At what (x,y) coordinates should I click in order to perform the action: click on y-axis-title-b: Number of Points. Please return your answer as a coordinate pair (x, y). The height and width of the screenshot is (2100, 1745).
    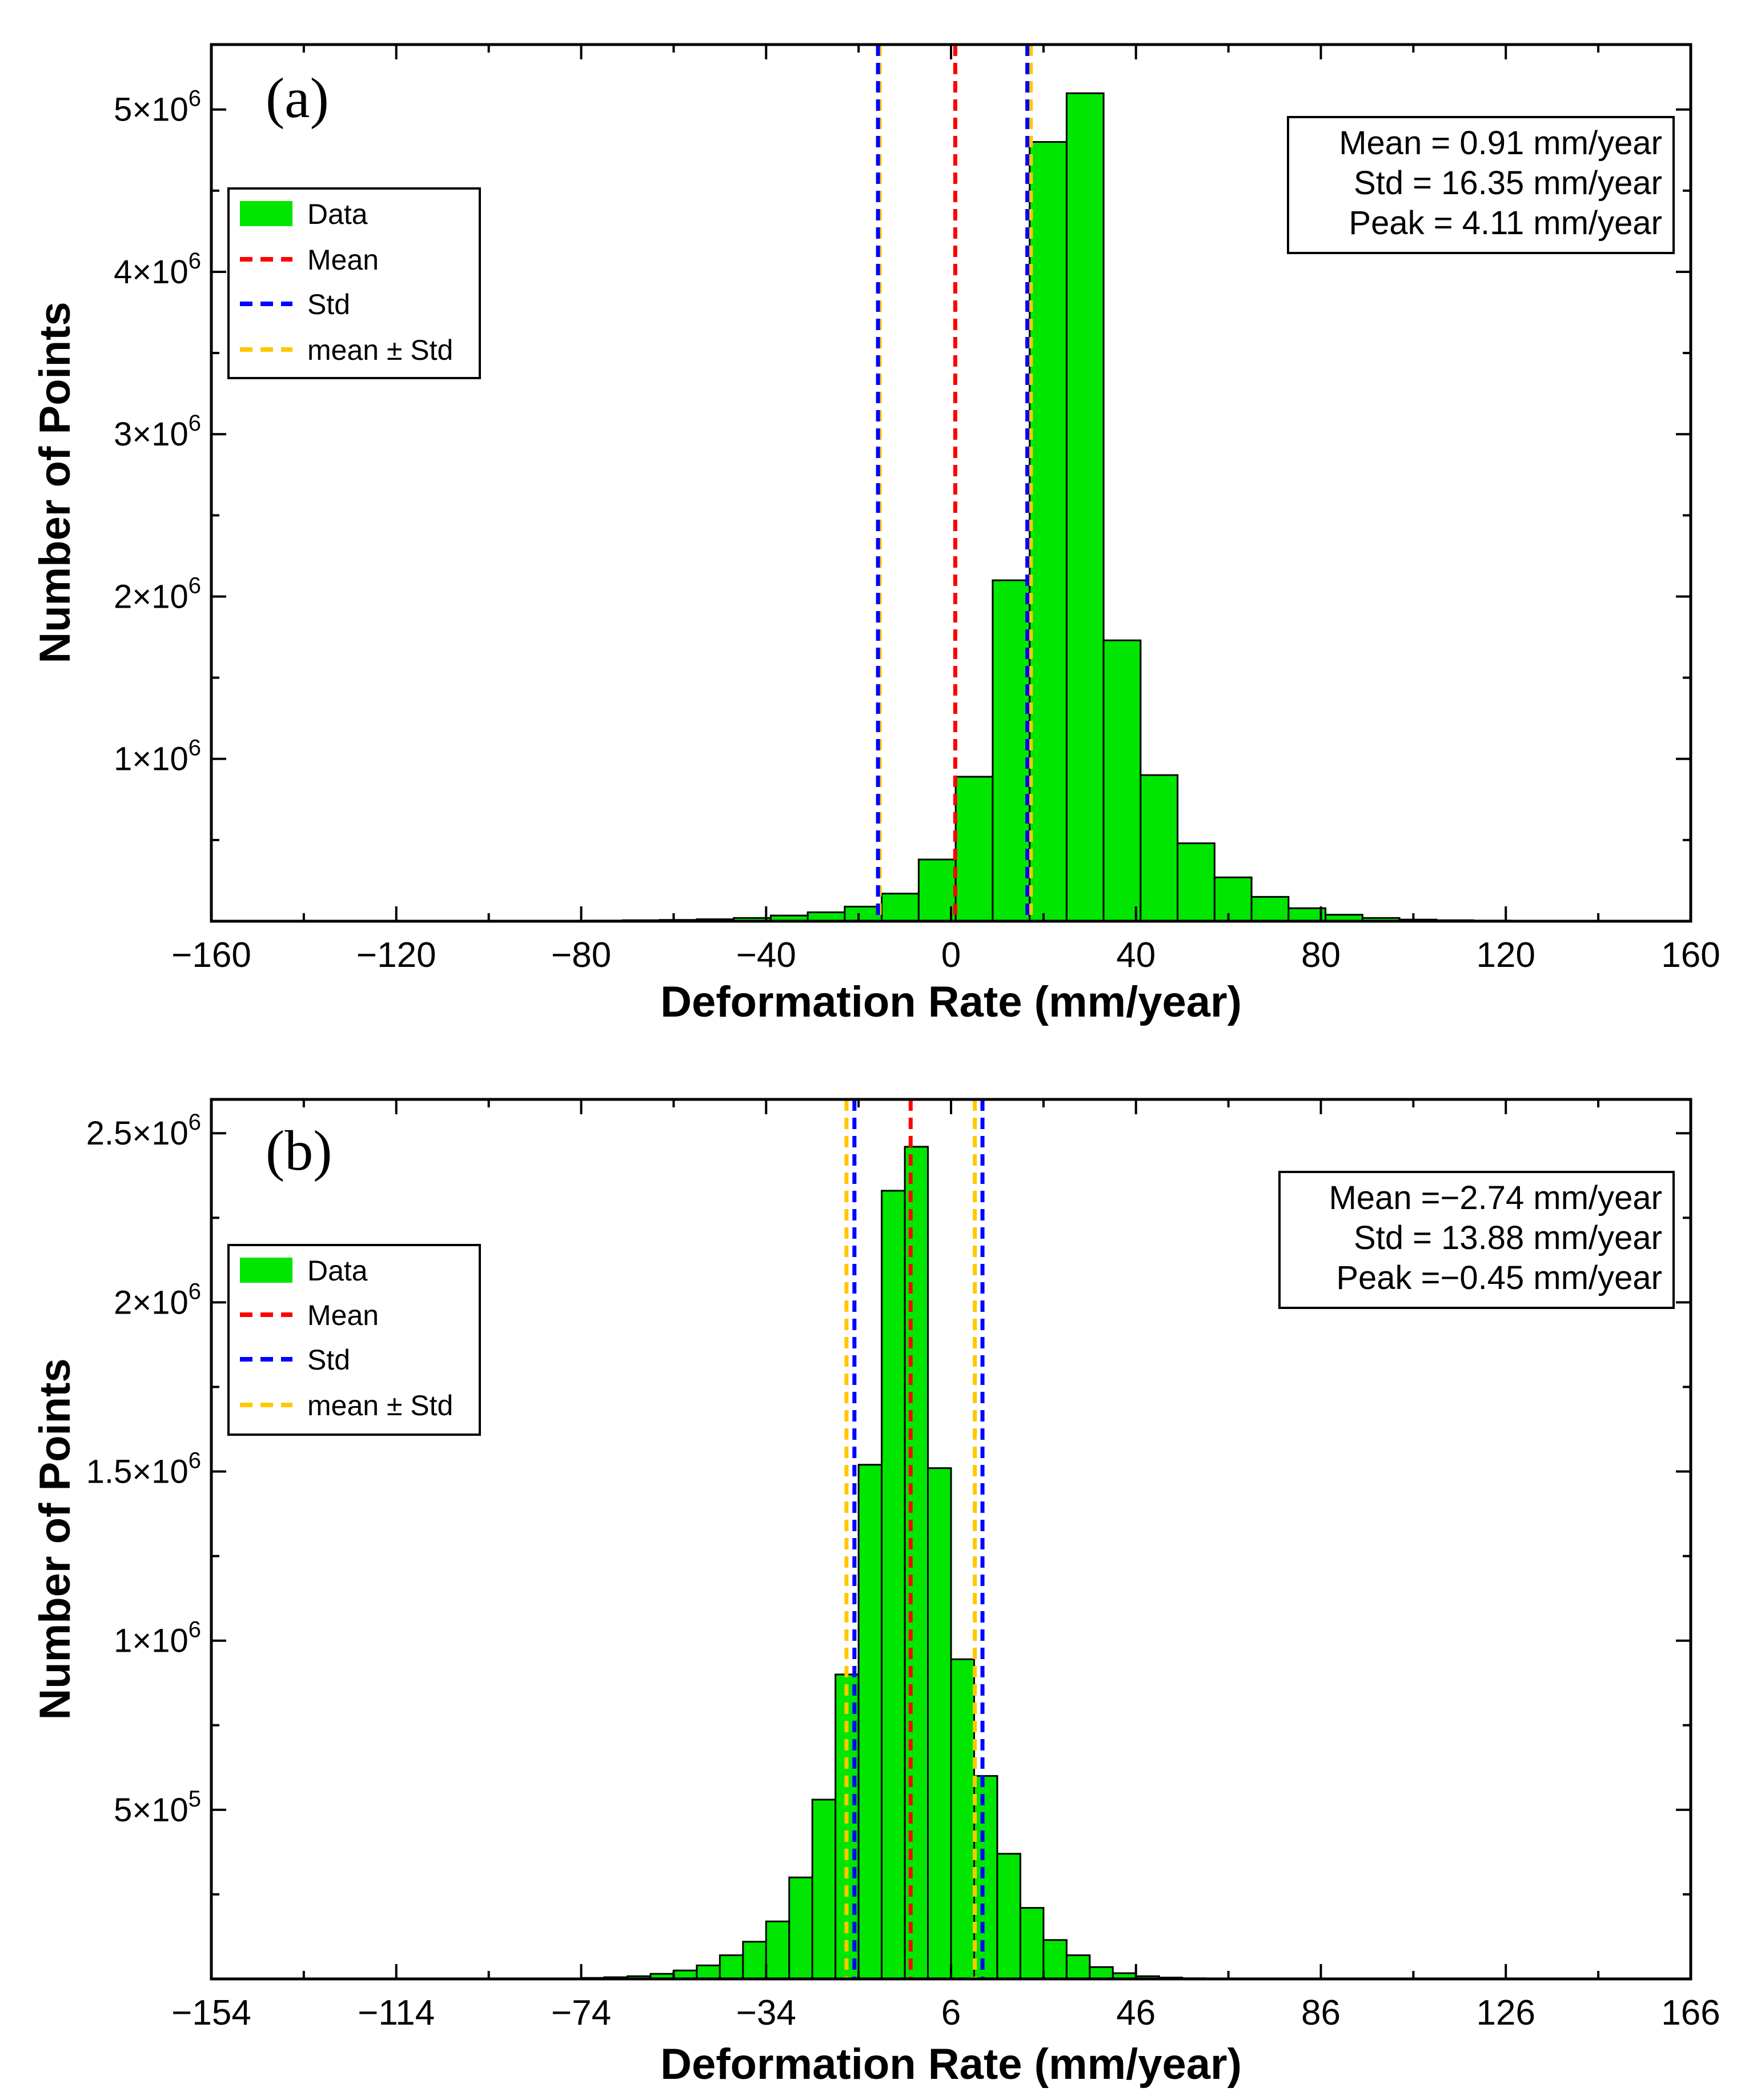
    Looking at the image, I should click on (55, 1539).